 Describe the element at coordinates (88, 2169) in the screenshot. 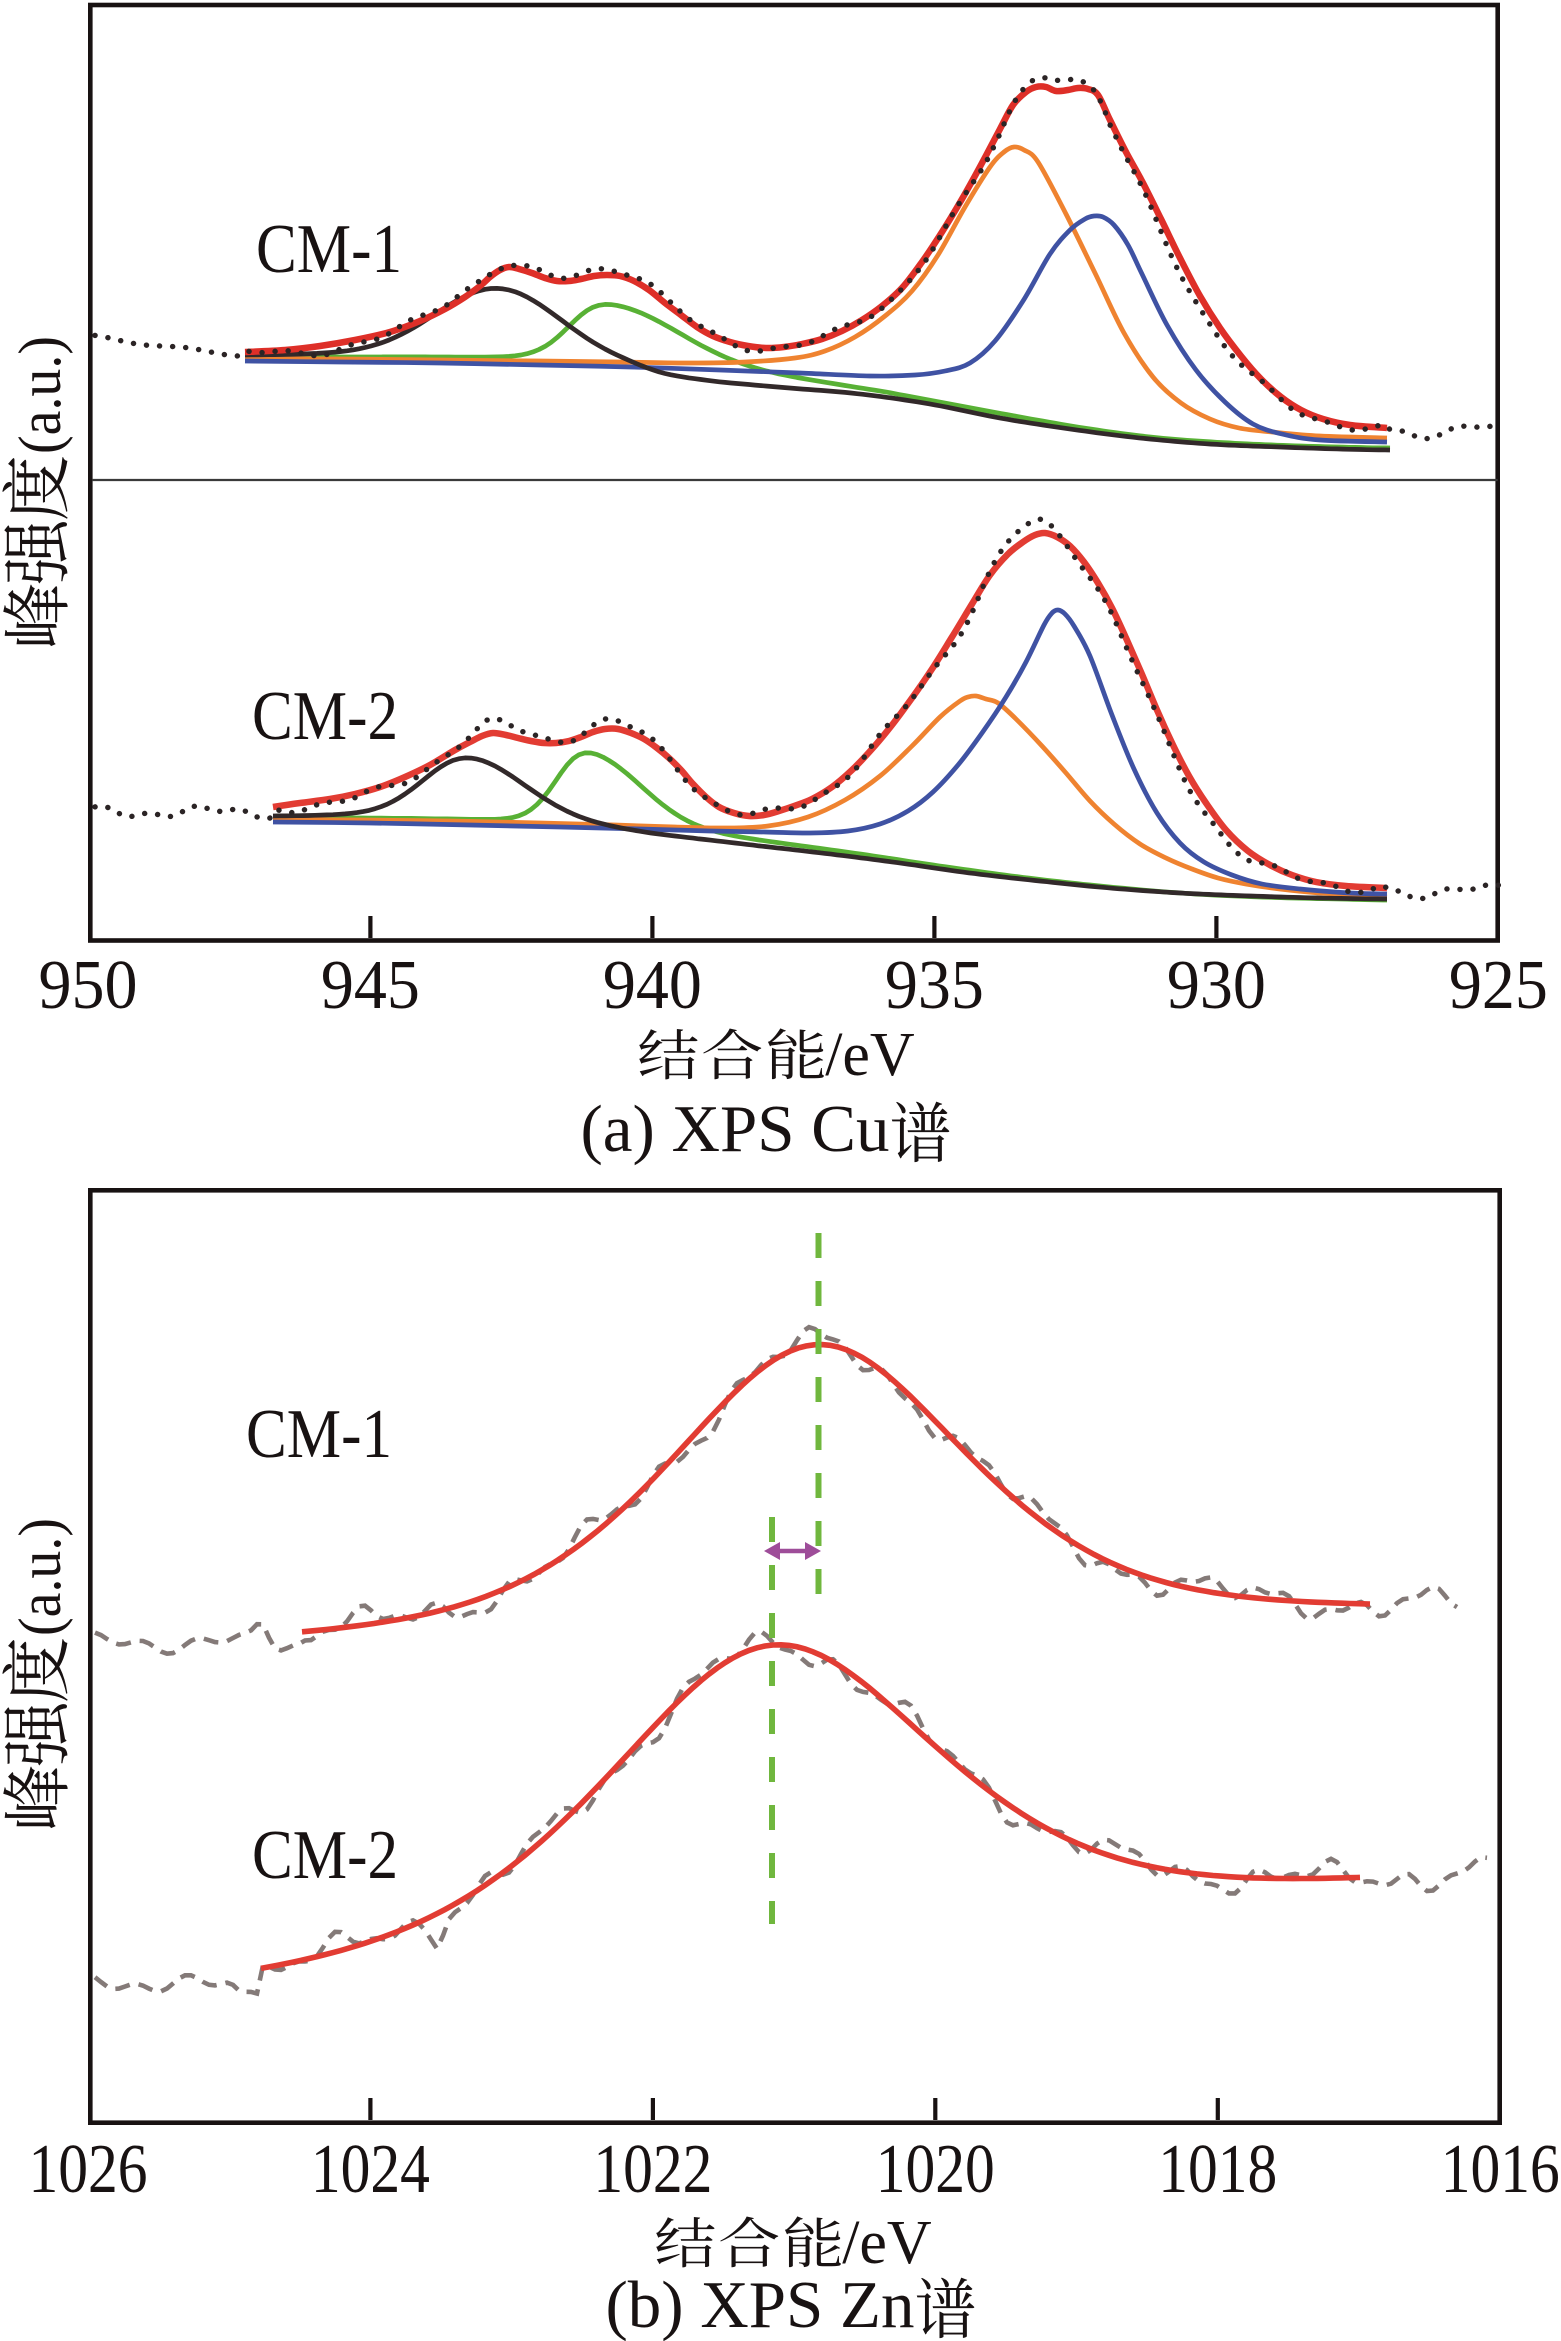

I see `svg-text: 1026` at that location.